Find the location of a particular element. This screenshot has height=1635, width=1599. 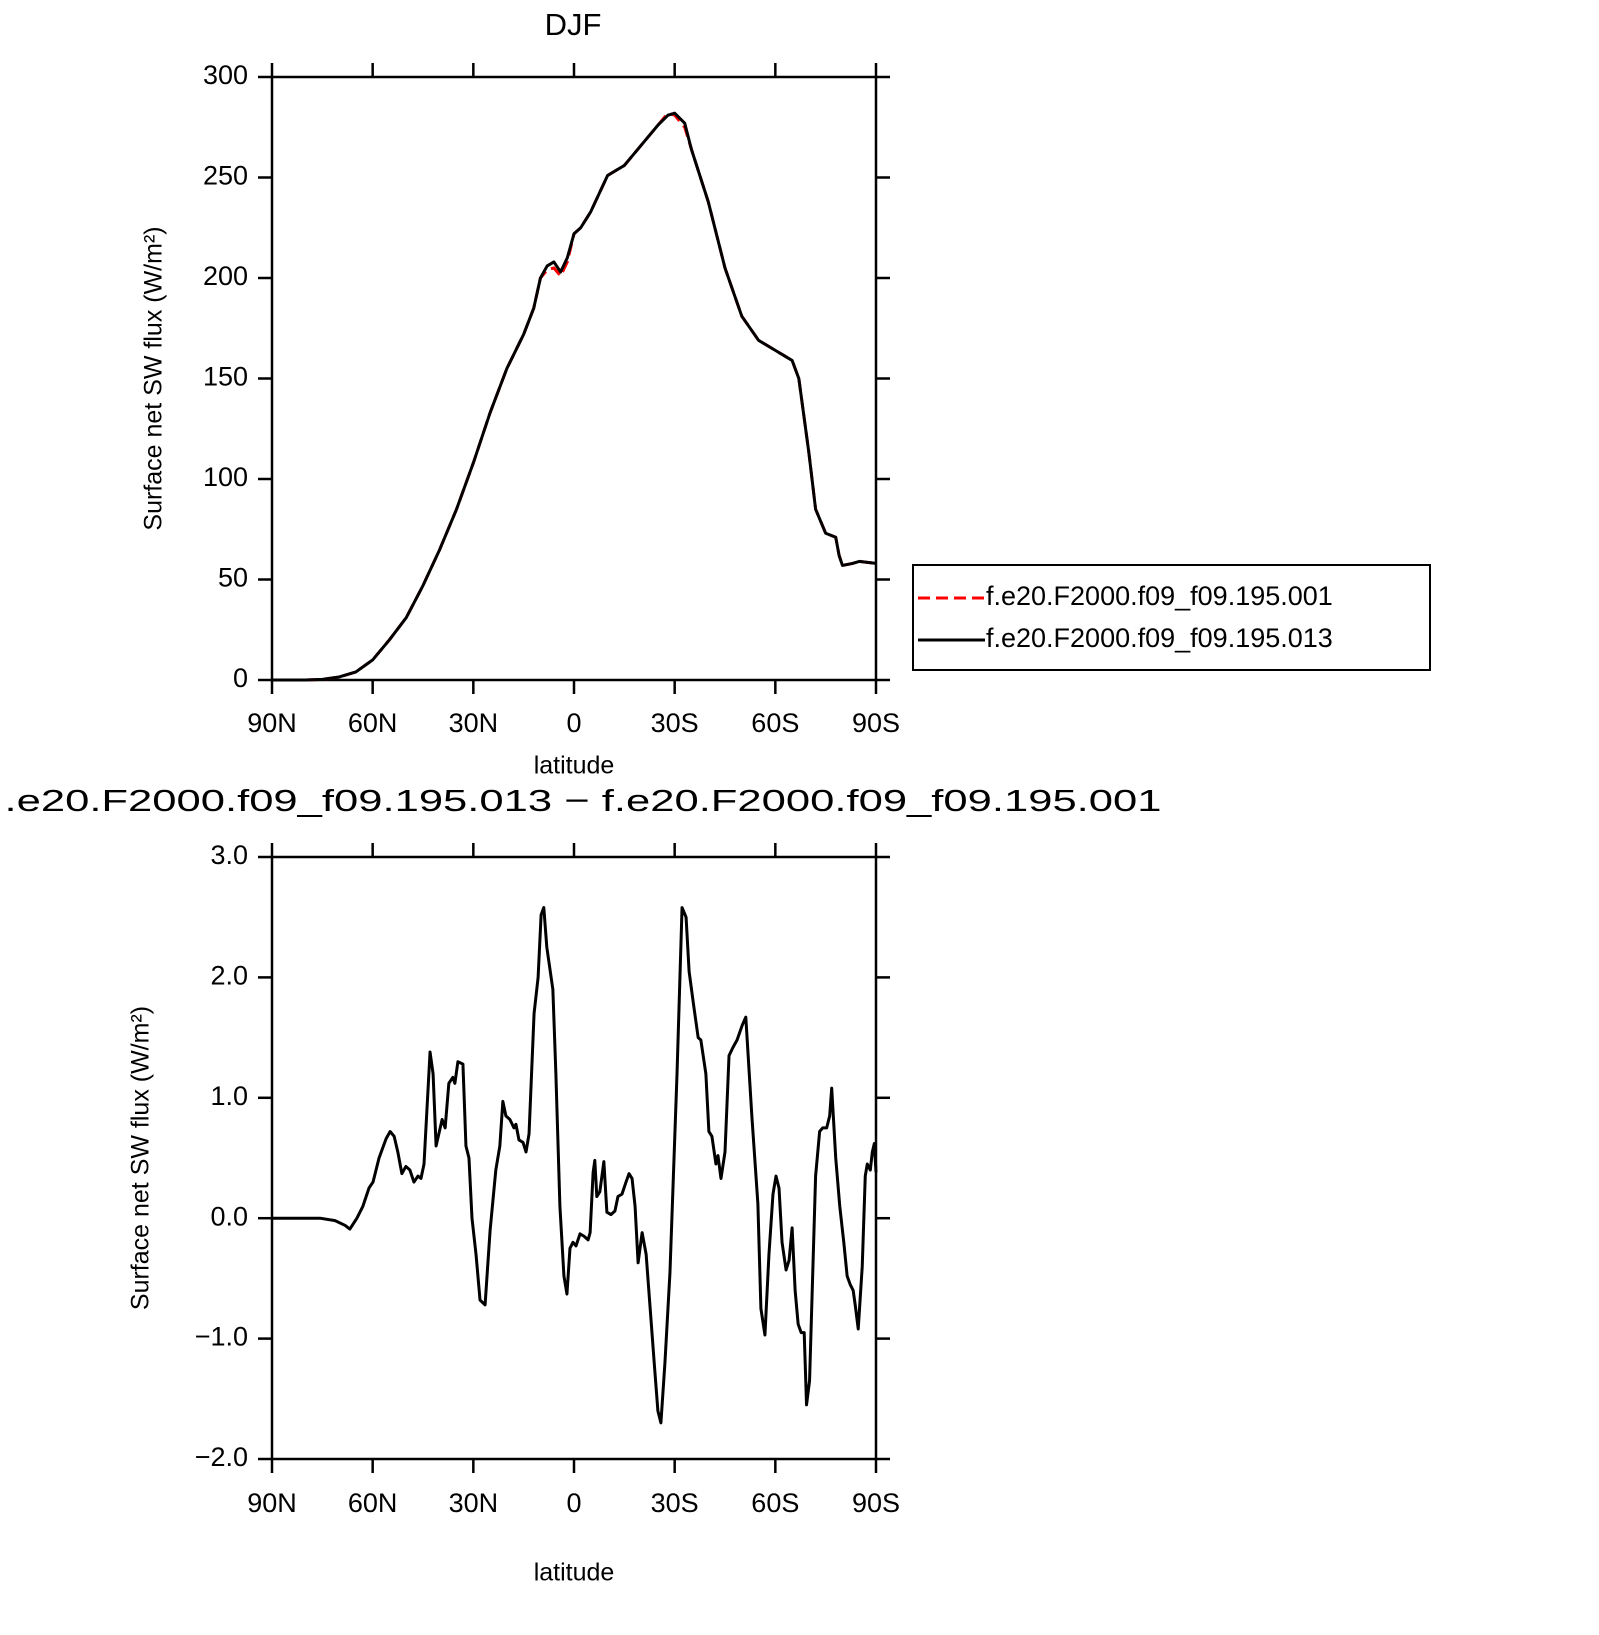

chart-title: DJF is located at coordinates (573, 24).